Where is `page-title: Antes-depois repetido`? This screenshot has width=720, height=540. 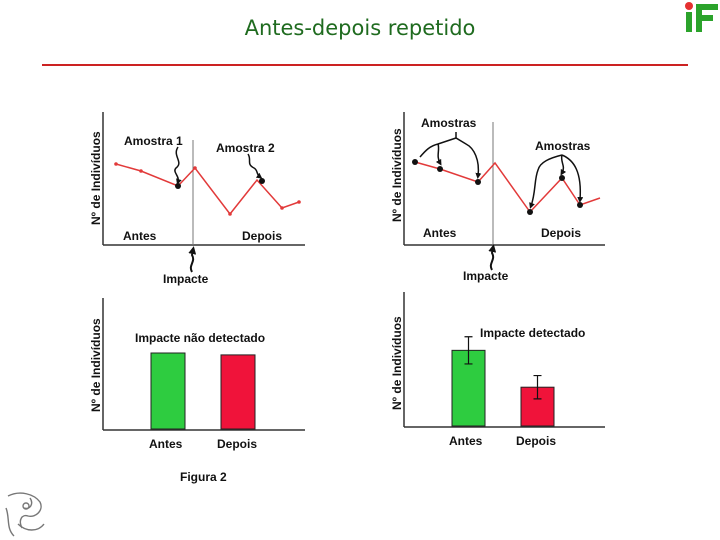
page-title: Antes-depois repetido is located at coordinates (360, 28).